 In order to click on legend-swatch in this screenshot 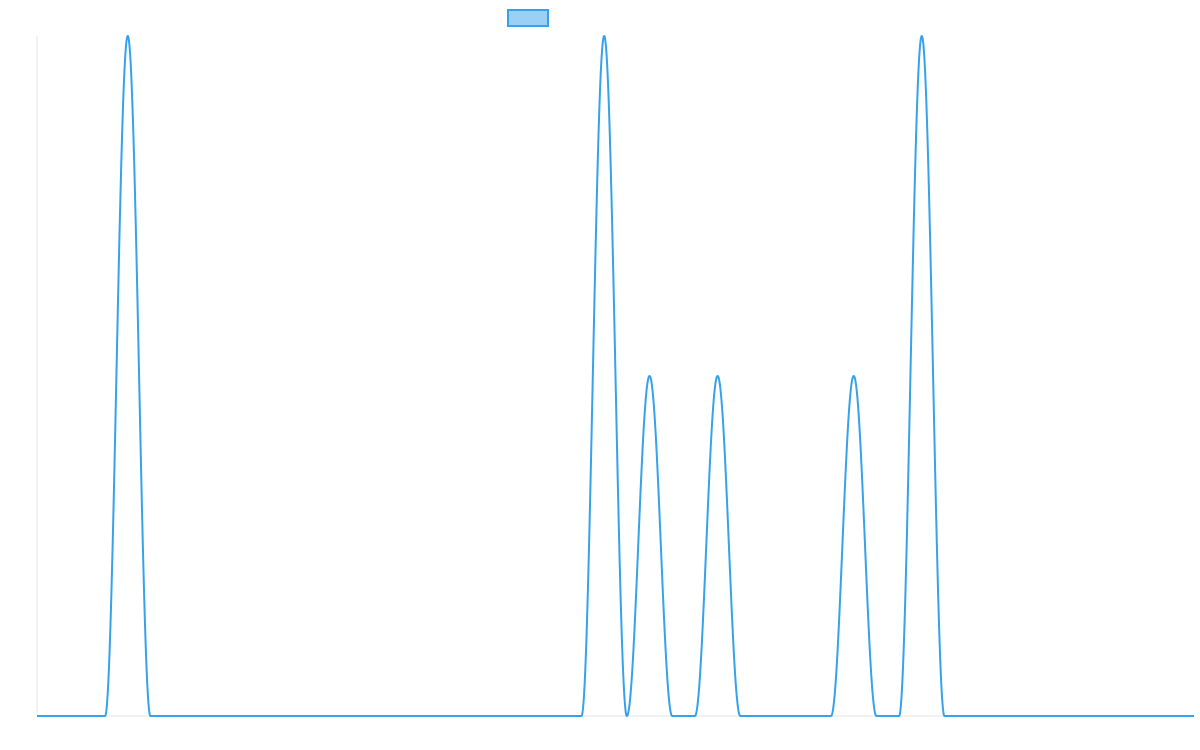, I will do `click(528, 18)`.